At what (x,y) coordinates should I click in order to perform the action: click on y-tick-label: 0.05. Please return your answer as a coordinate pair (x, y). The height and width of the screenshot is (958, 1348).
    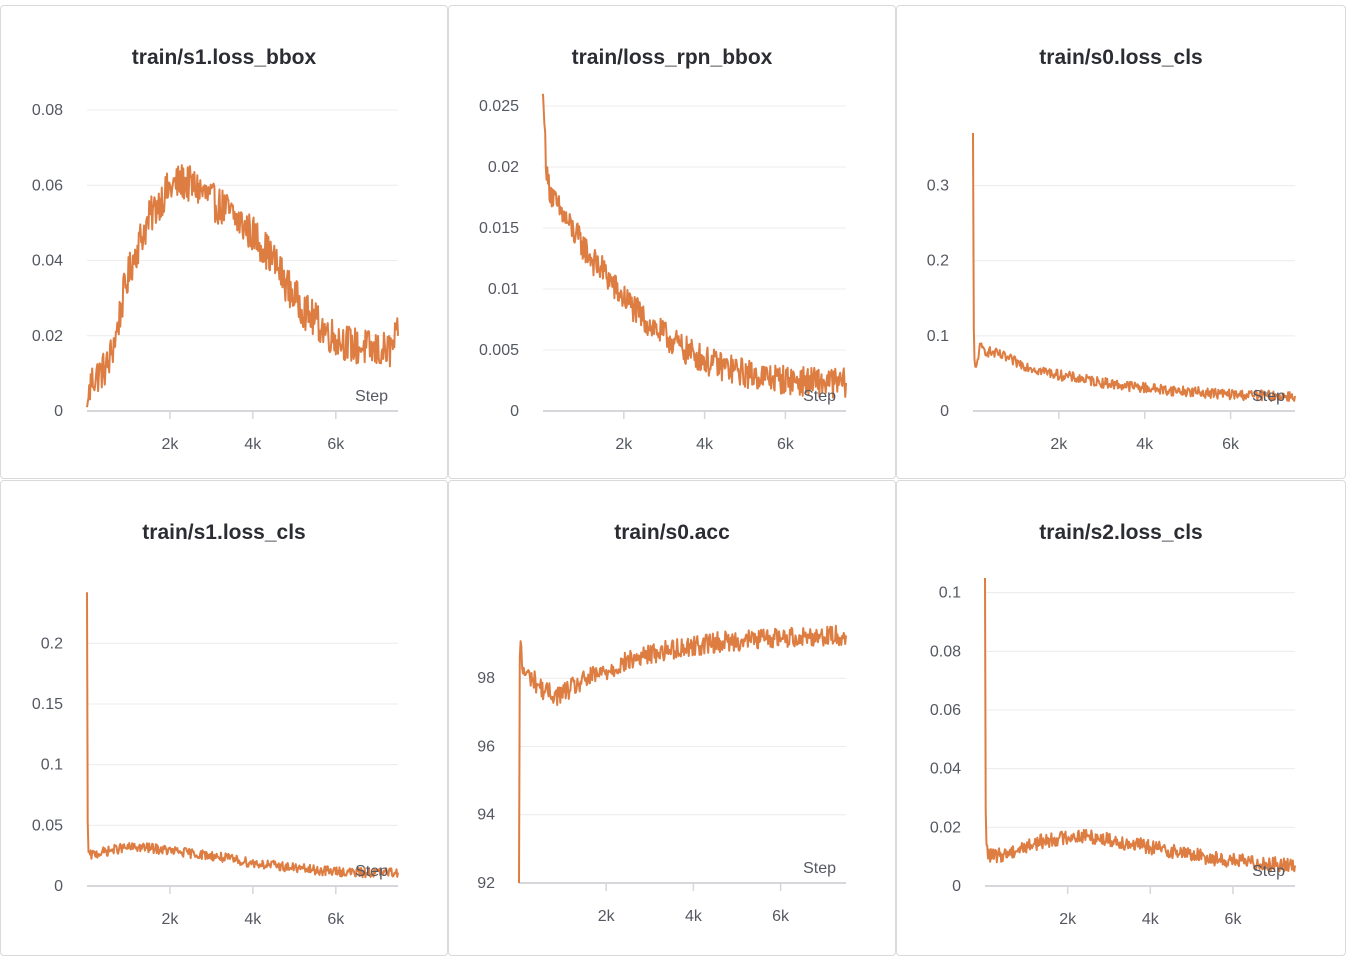
    Looking at the image, I should click on (47, 825).